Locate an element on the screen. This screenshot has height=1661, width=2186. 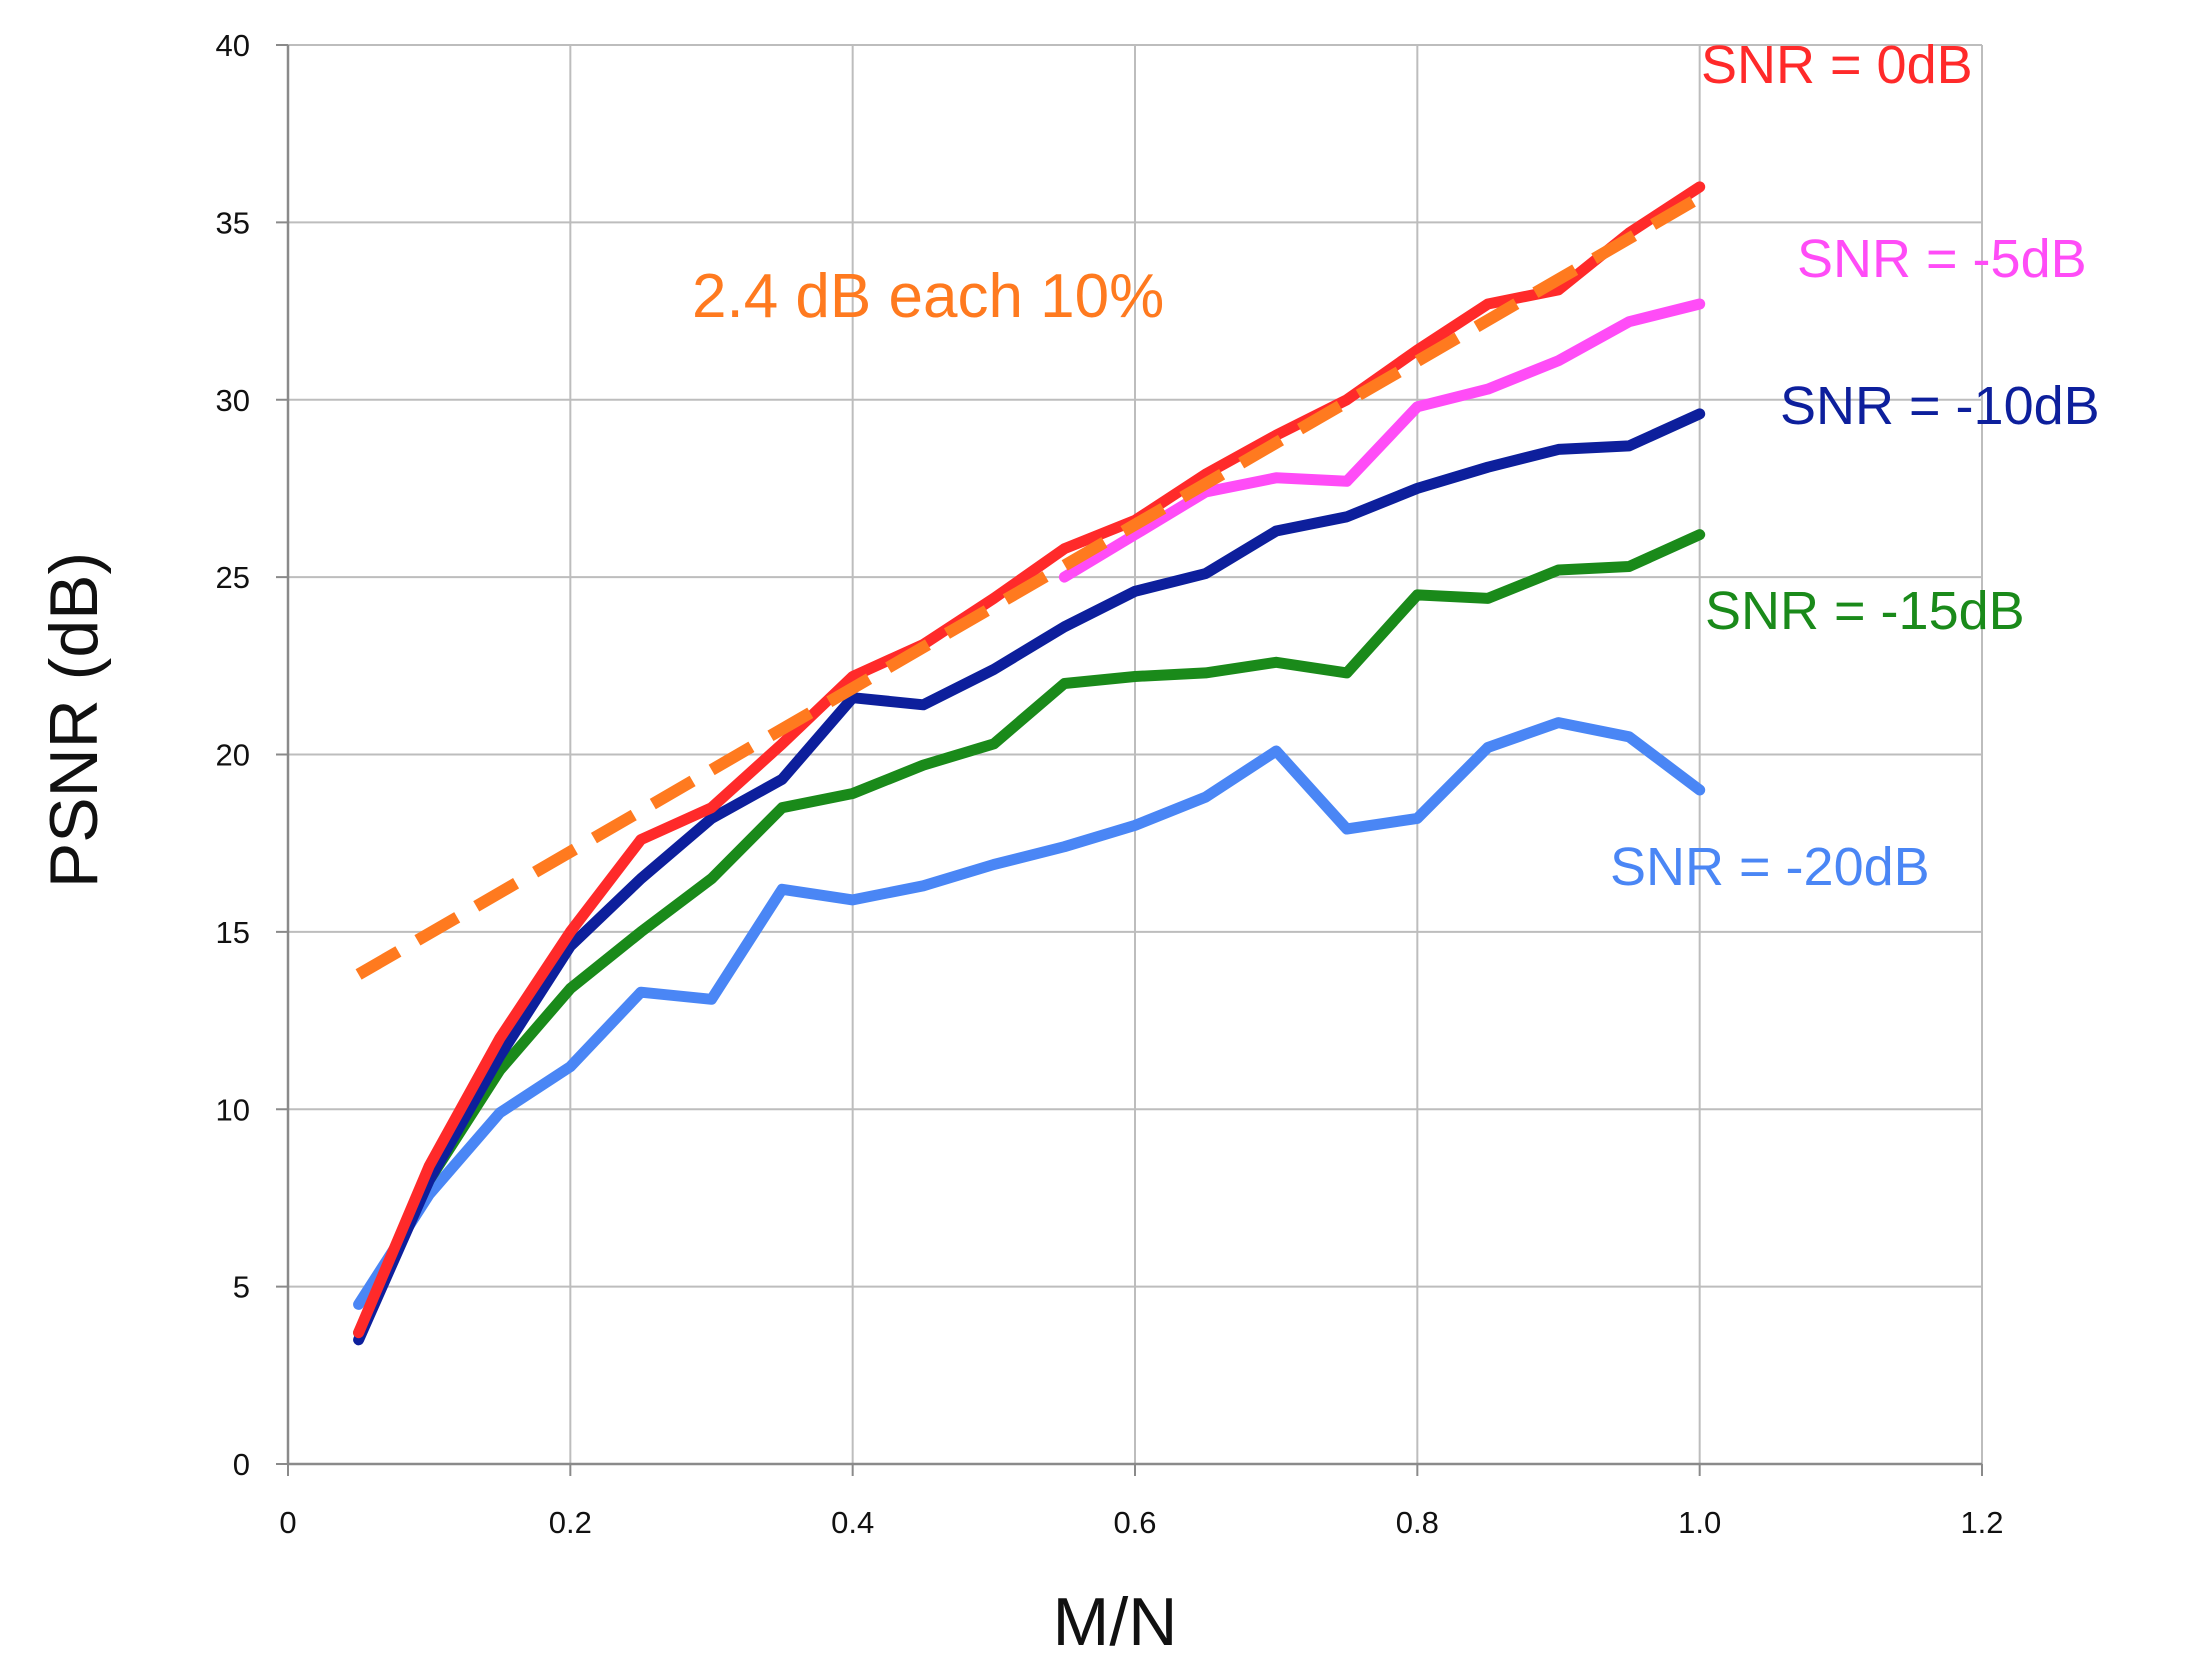
y-axis-ticks: 0 5 10 15 20 25 30 35 40 is located at coordinates (233, 755).